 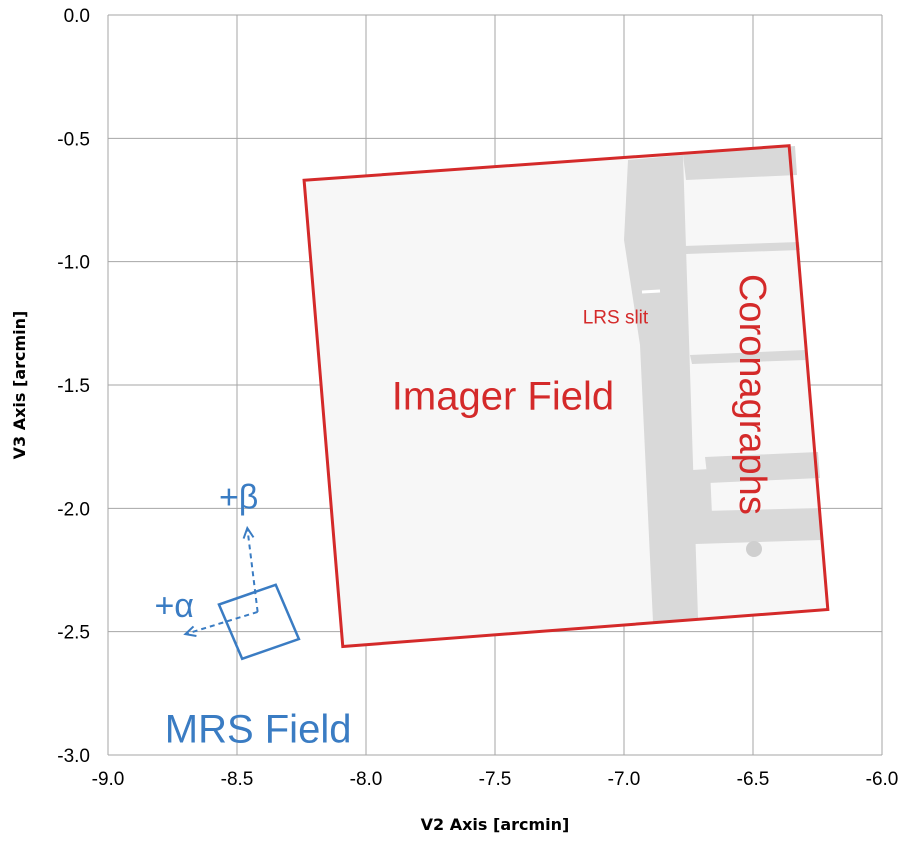 I want to click on alpha-axis-arrow, so click(x=221, y=623).